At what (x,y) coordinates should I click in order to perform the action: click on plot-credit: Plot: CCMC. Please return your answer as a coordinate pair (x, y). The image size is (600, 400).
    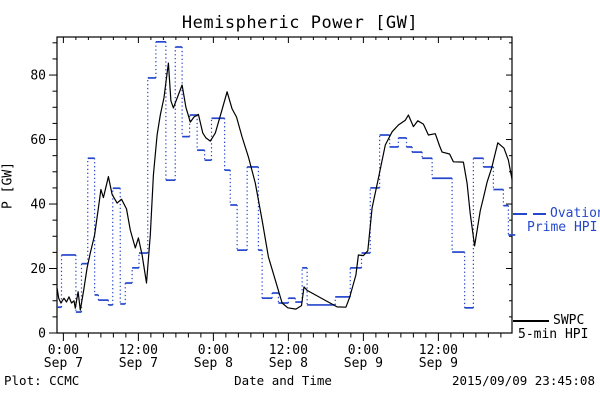
    Looking at the image, I should click on (42, 380).